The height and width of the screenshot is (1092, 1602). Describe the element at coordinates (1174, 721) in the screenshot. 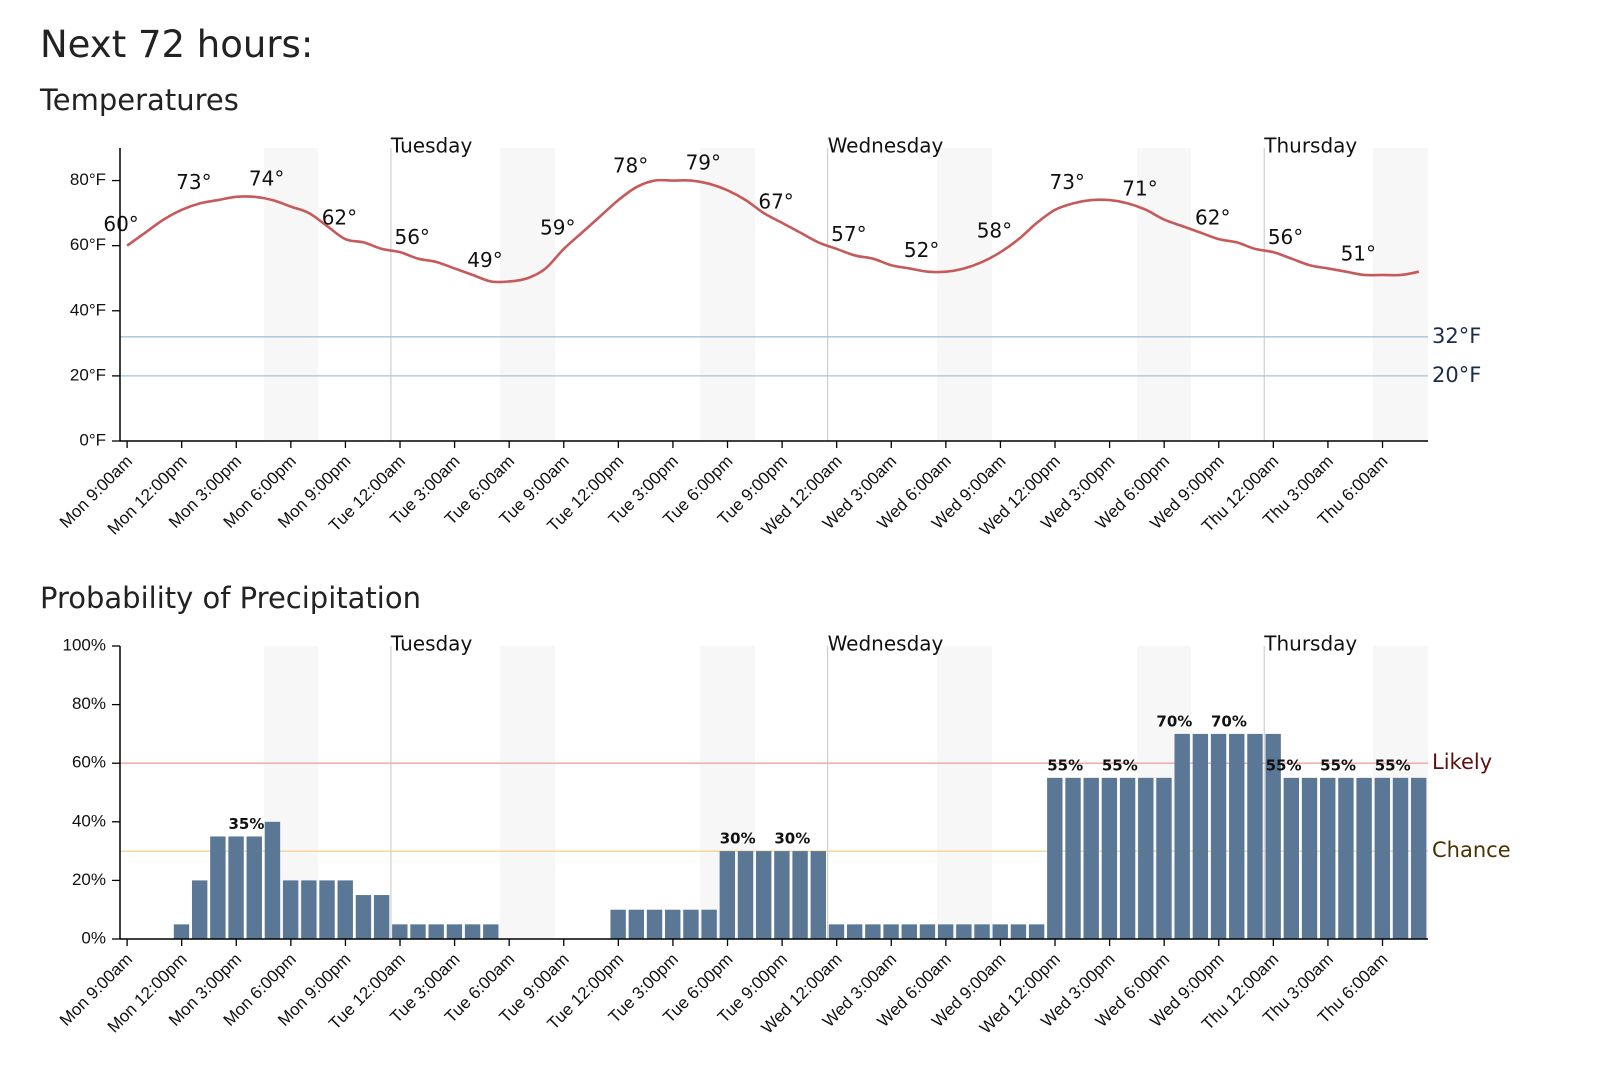

I see `value-label: 70%` at that location.